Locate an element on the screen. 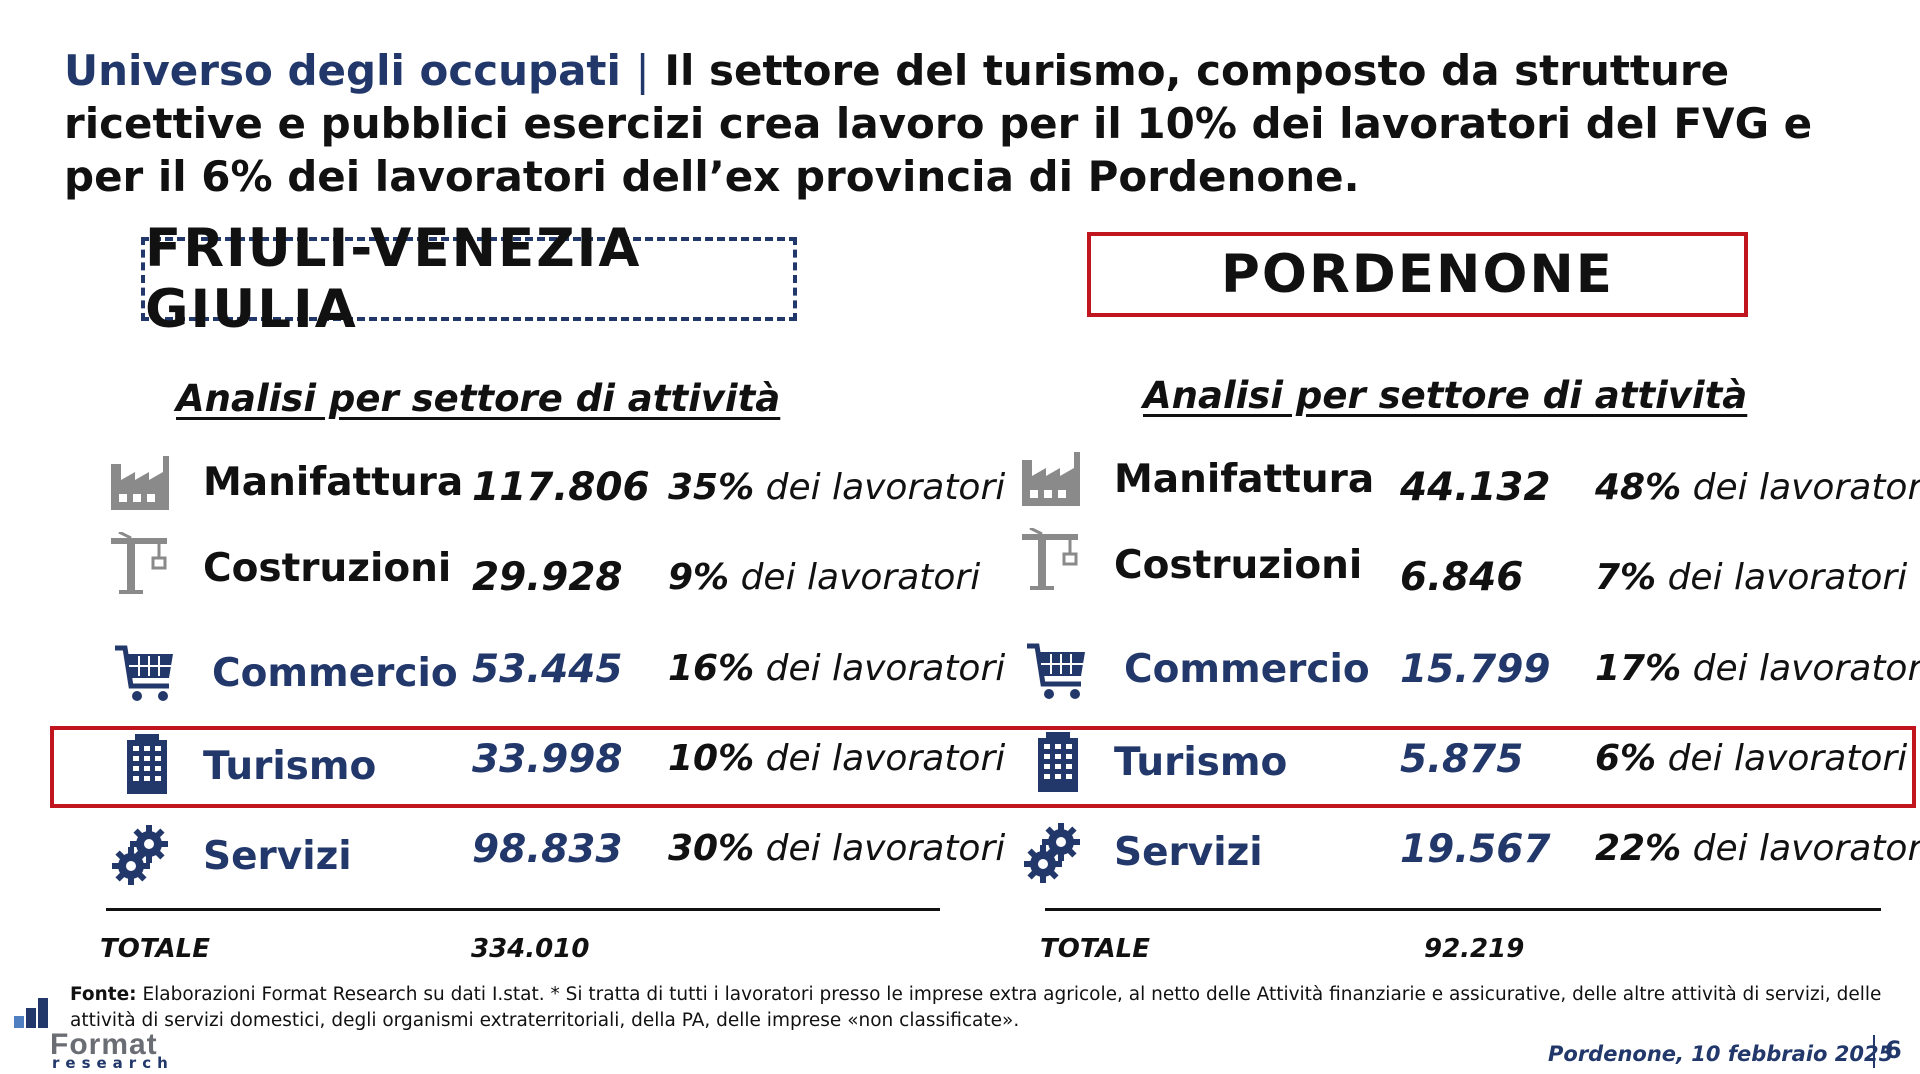 This screenshot has height=1074, width=1920. sector-percentage: 48% dei lavoratori is located at coordinates (1757, 487).